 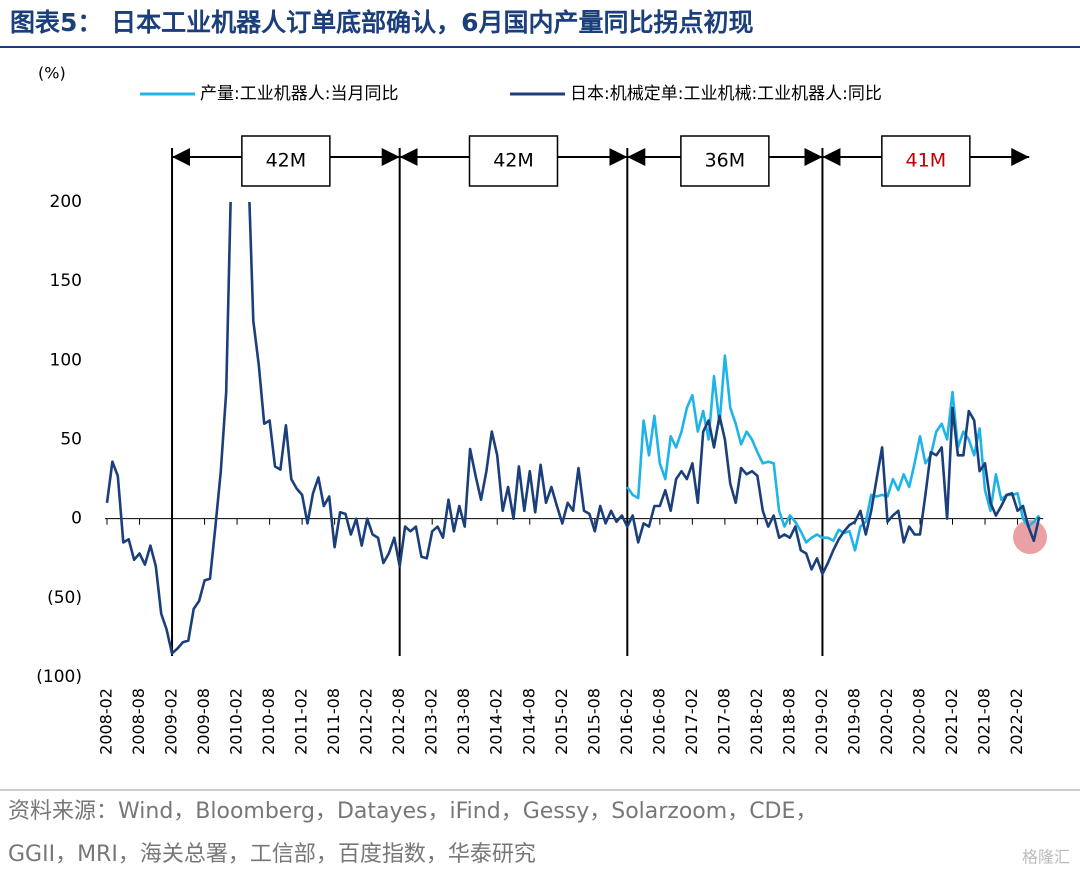 I want to click on x-tick-label: 2014-08, so click(x=528, y=721).